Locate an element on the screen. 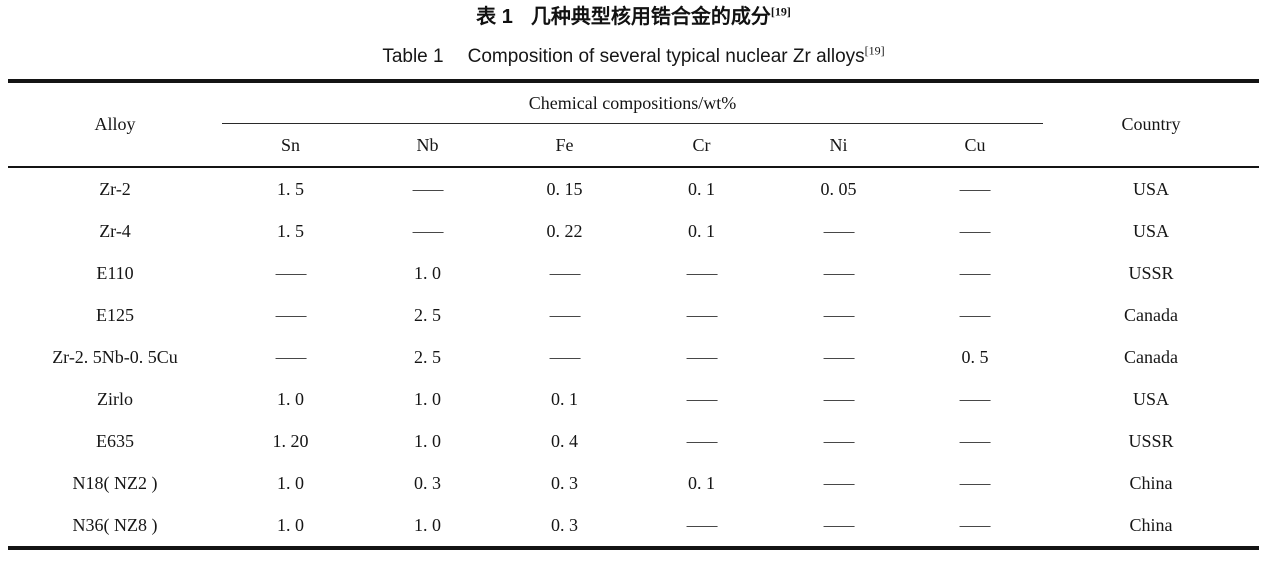 The height and width of the screenshot is (562, 1267). cell-cu: 0. 5 is located at coordinates (975, 356).